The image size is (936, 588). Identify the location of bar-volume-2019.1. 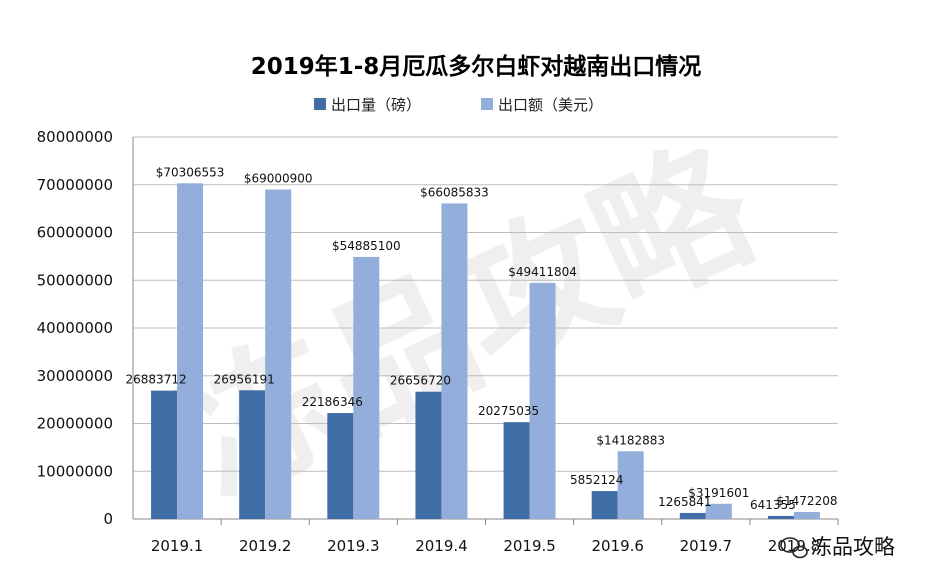
(164, 454).